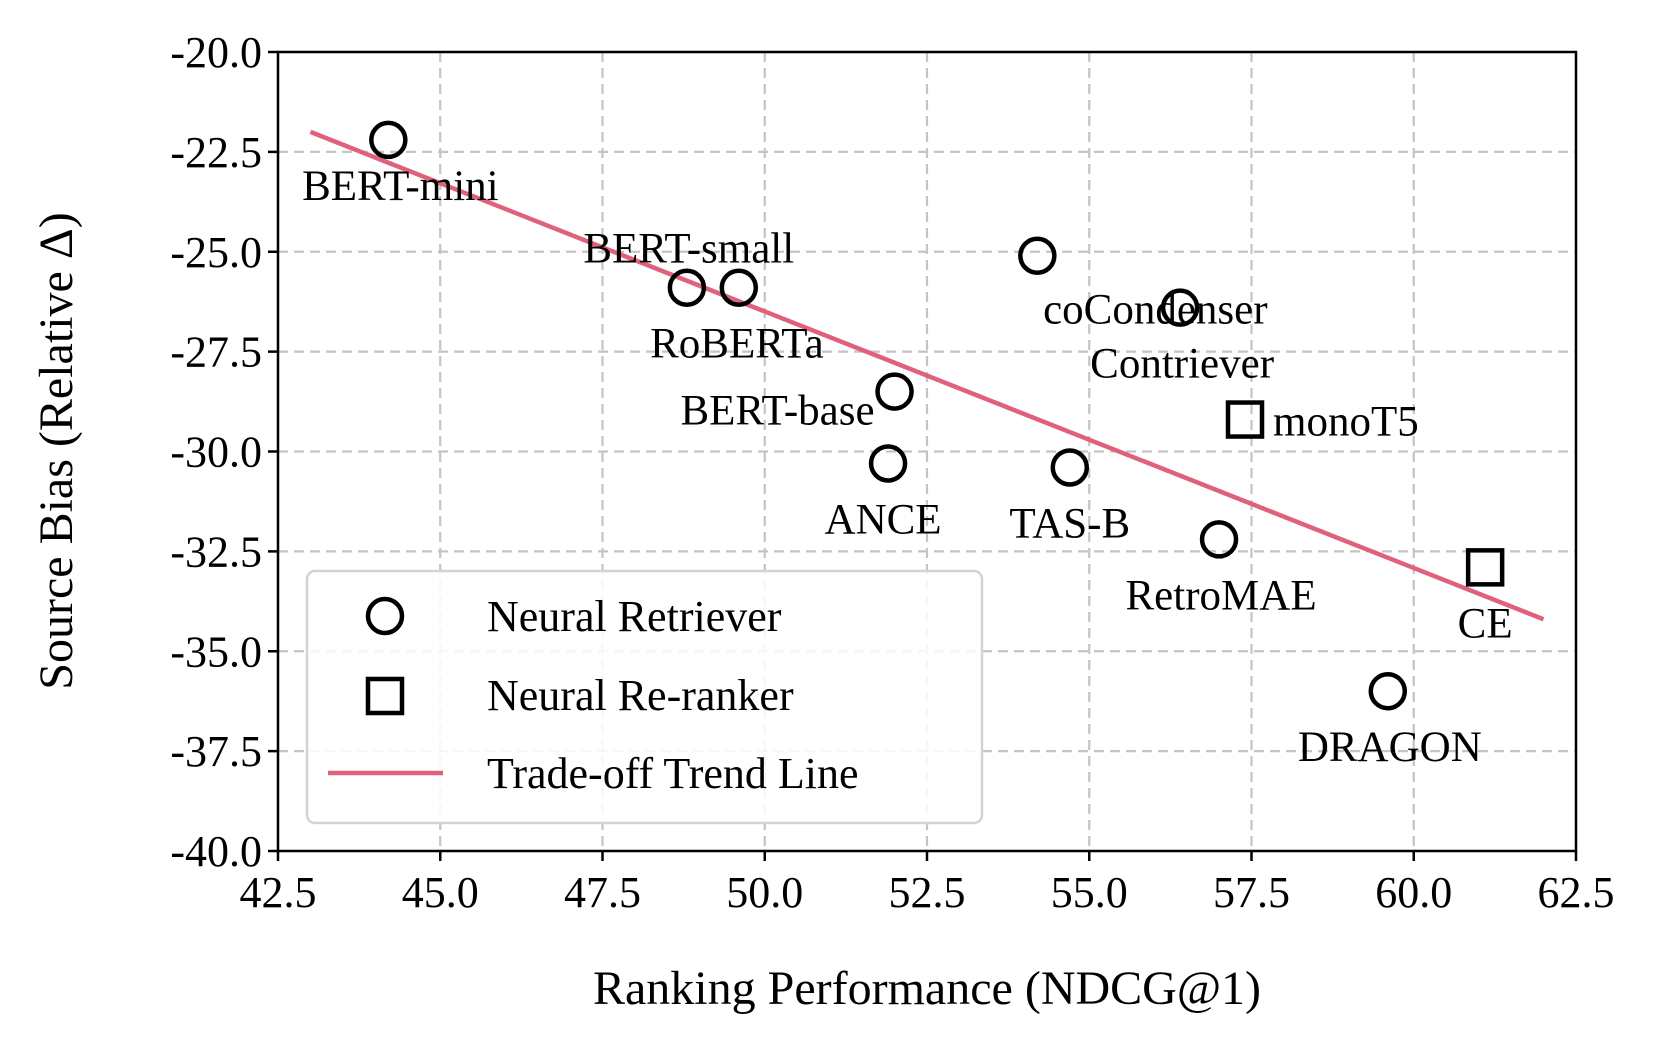 This screenshot has height=1046, width=1661. I want to click on x-tick-label: 45.0, so click(440, 892).